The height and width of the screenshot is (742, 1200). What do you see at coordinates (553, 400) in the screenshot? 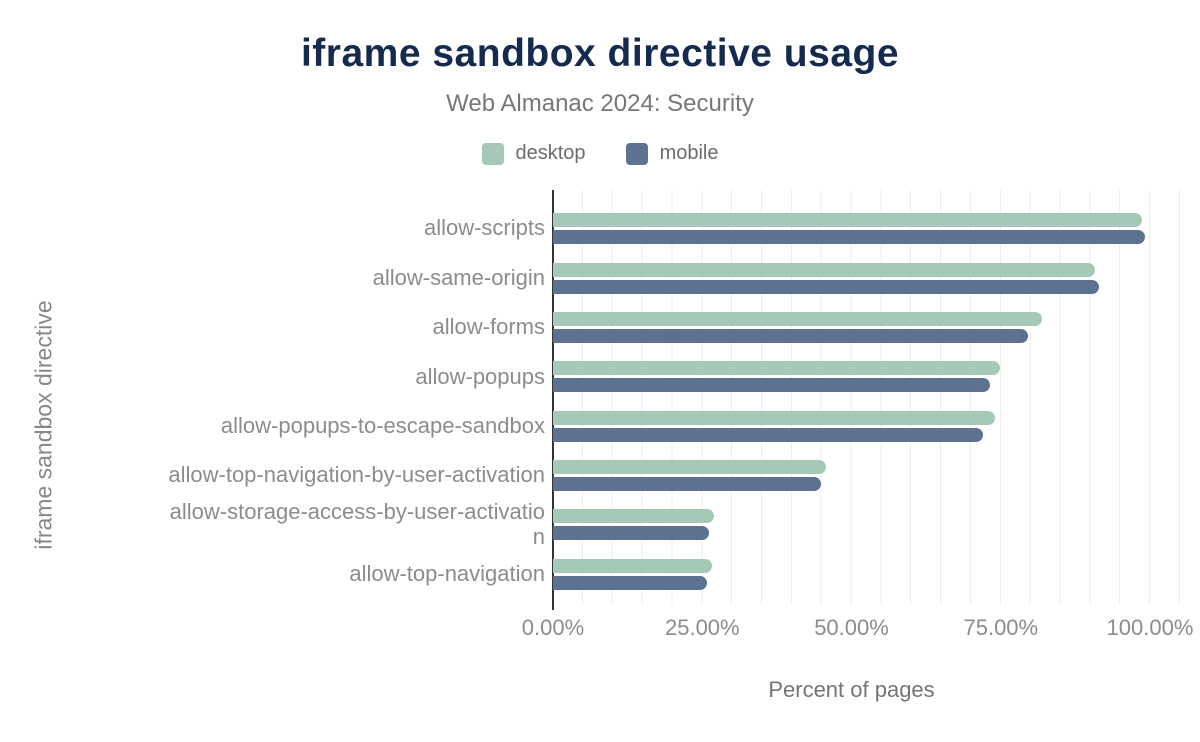
I see `y-axis-line` at bounding box center [553, 400].